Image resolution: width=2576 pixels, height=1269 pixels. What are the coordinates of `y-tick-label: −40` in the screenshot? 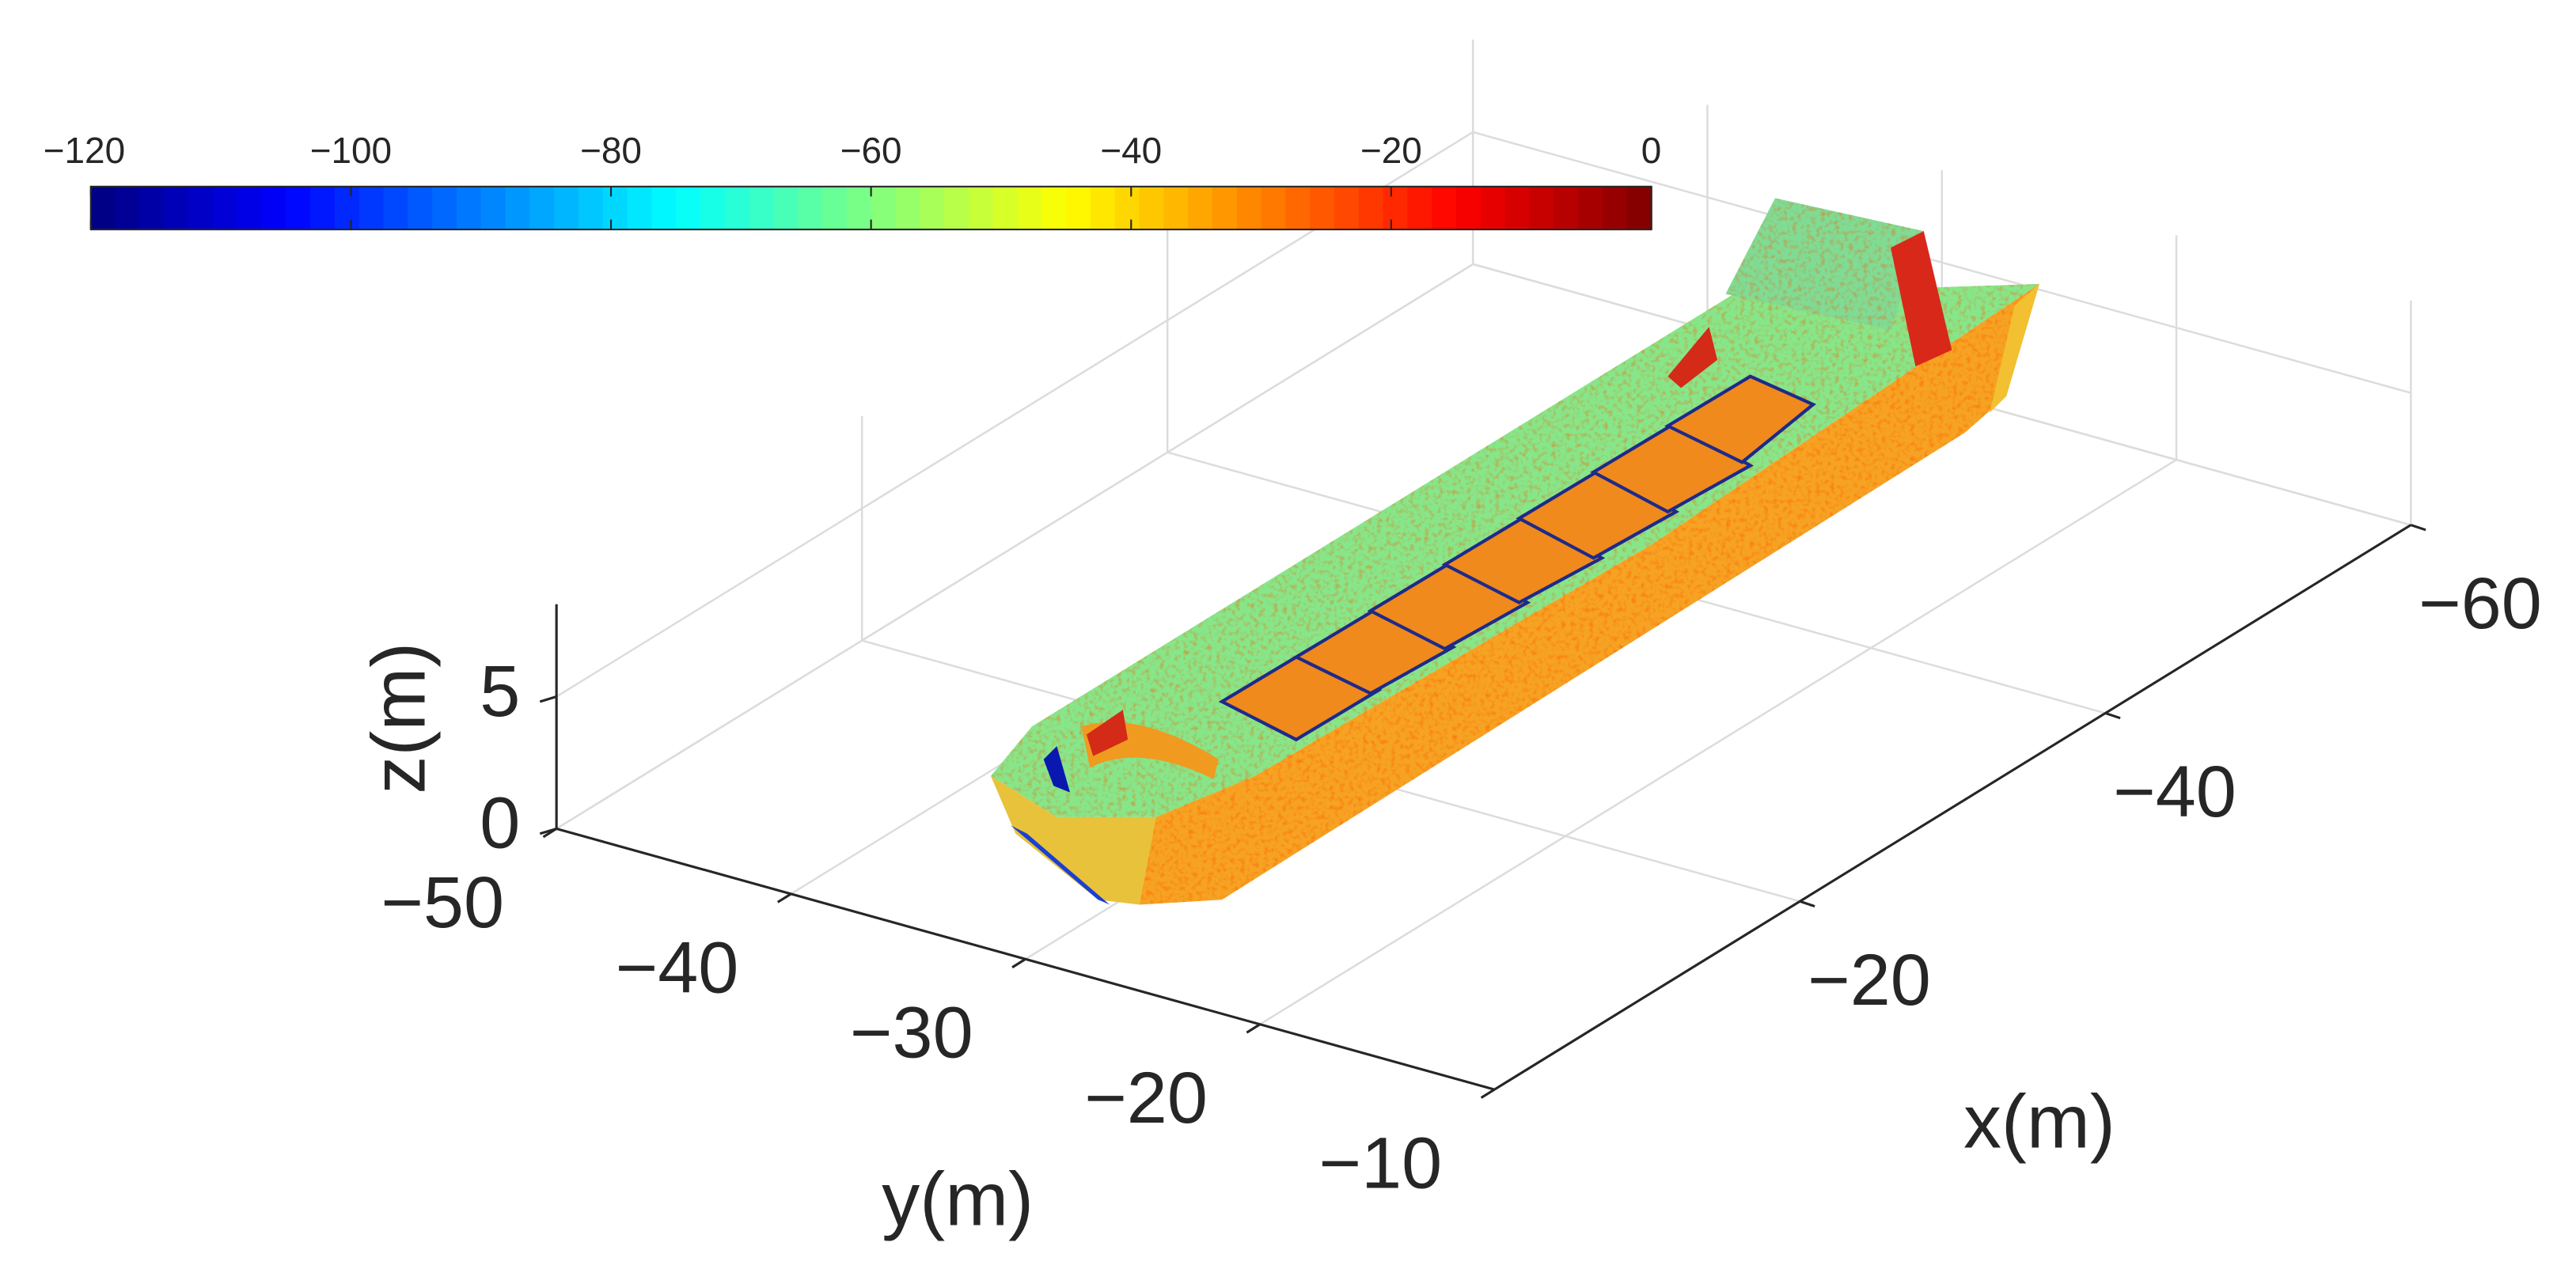 It's located at (677, 967).